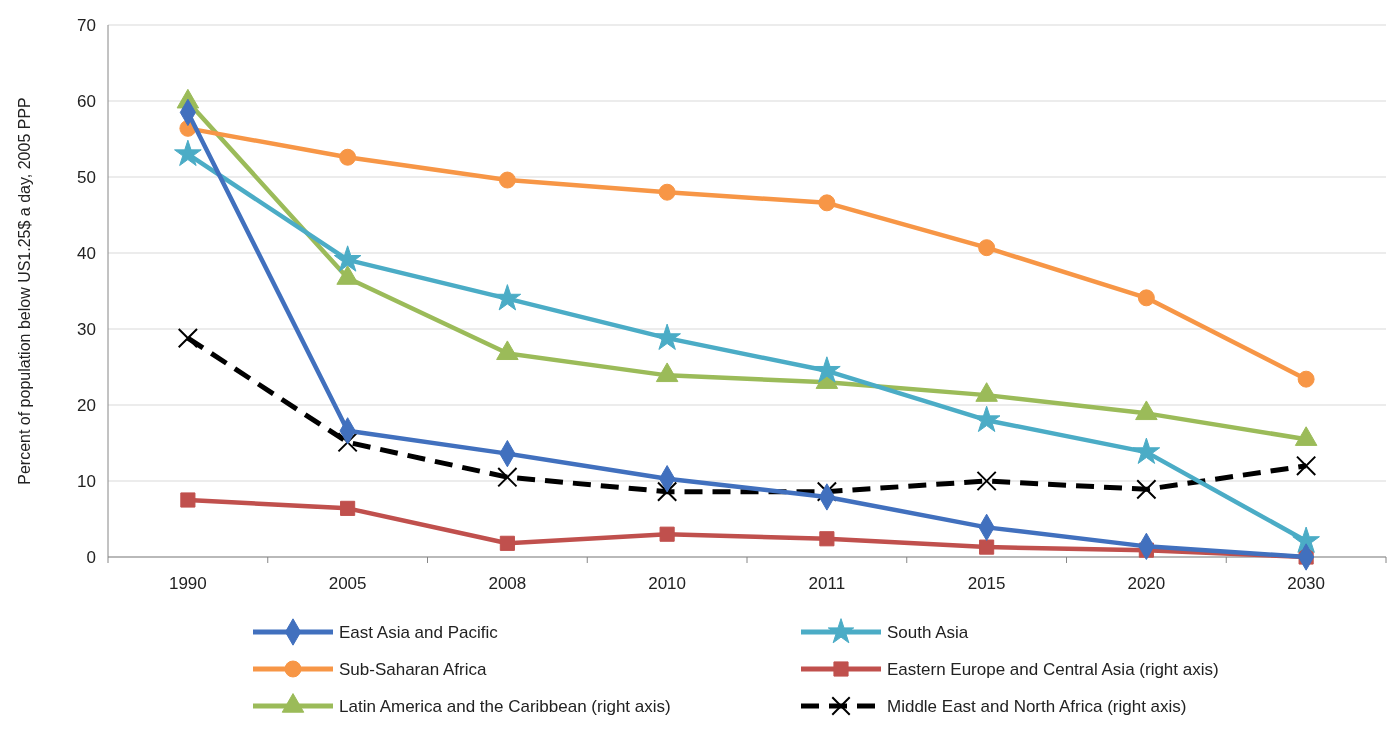 This screenshot has height=738, width=1399. I want to click on y-tick-label: 50, so click(86, 177).